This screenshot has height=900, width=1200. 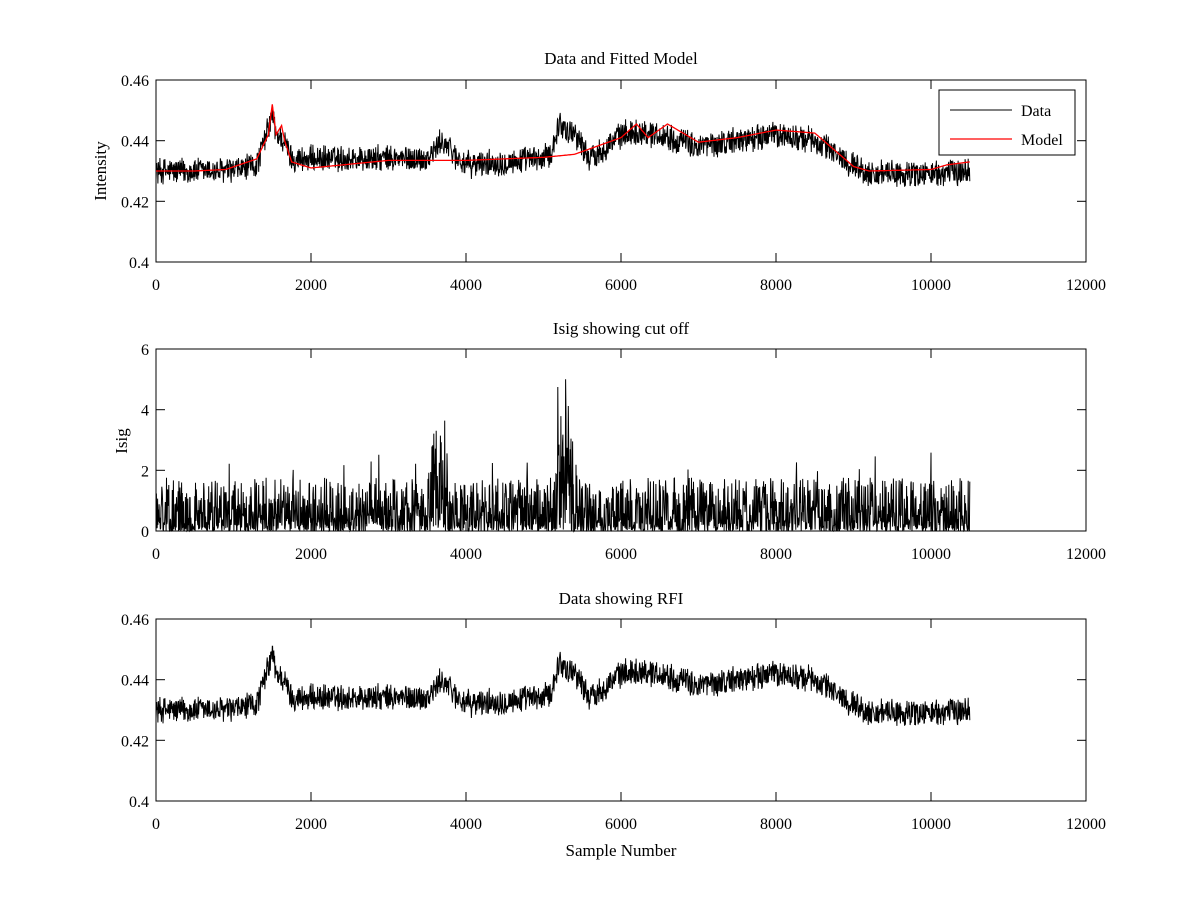 What do you see at coordinates (1042, 140) in the screenshot?
I see `legend-model-label: Model` at bounding box center [1042, 140].